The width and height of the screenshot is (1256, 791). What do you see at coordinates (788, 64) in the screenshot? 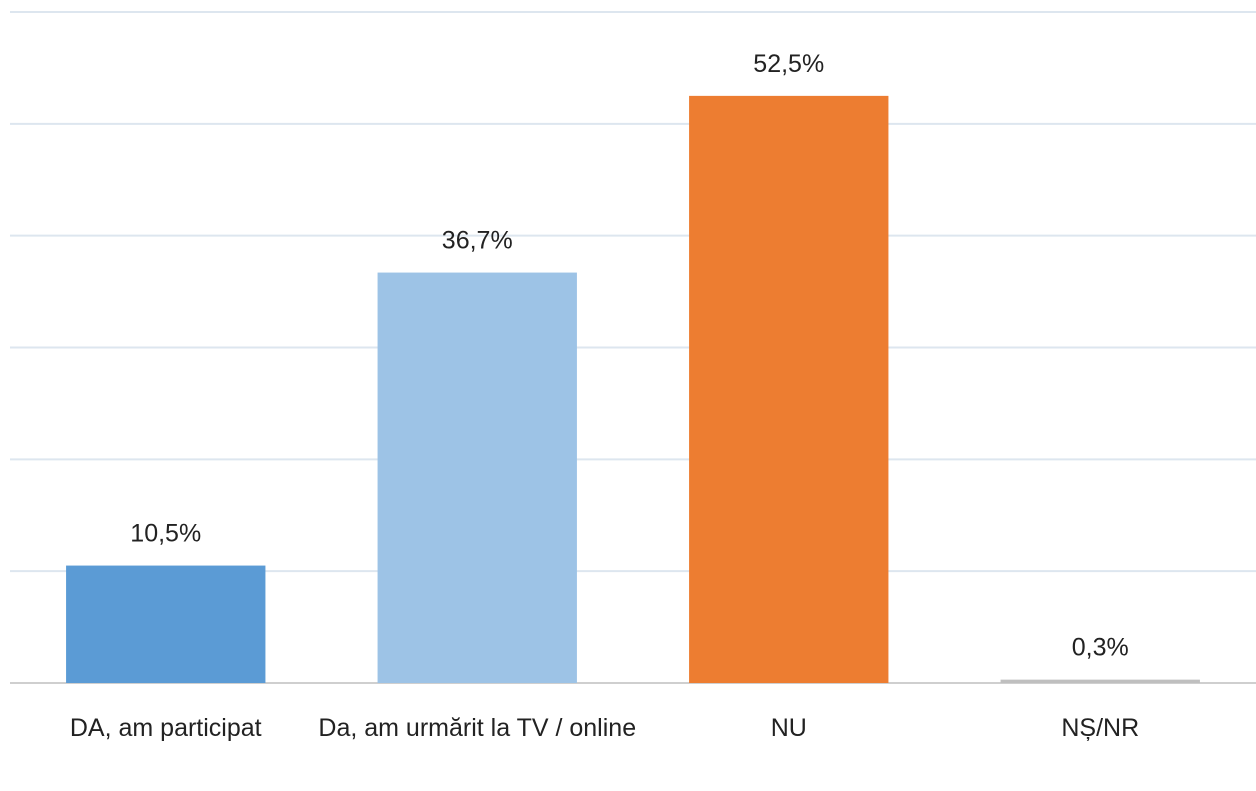
I see `value-label: 52,5%` at bounding box center [788, 64].